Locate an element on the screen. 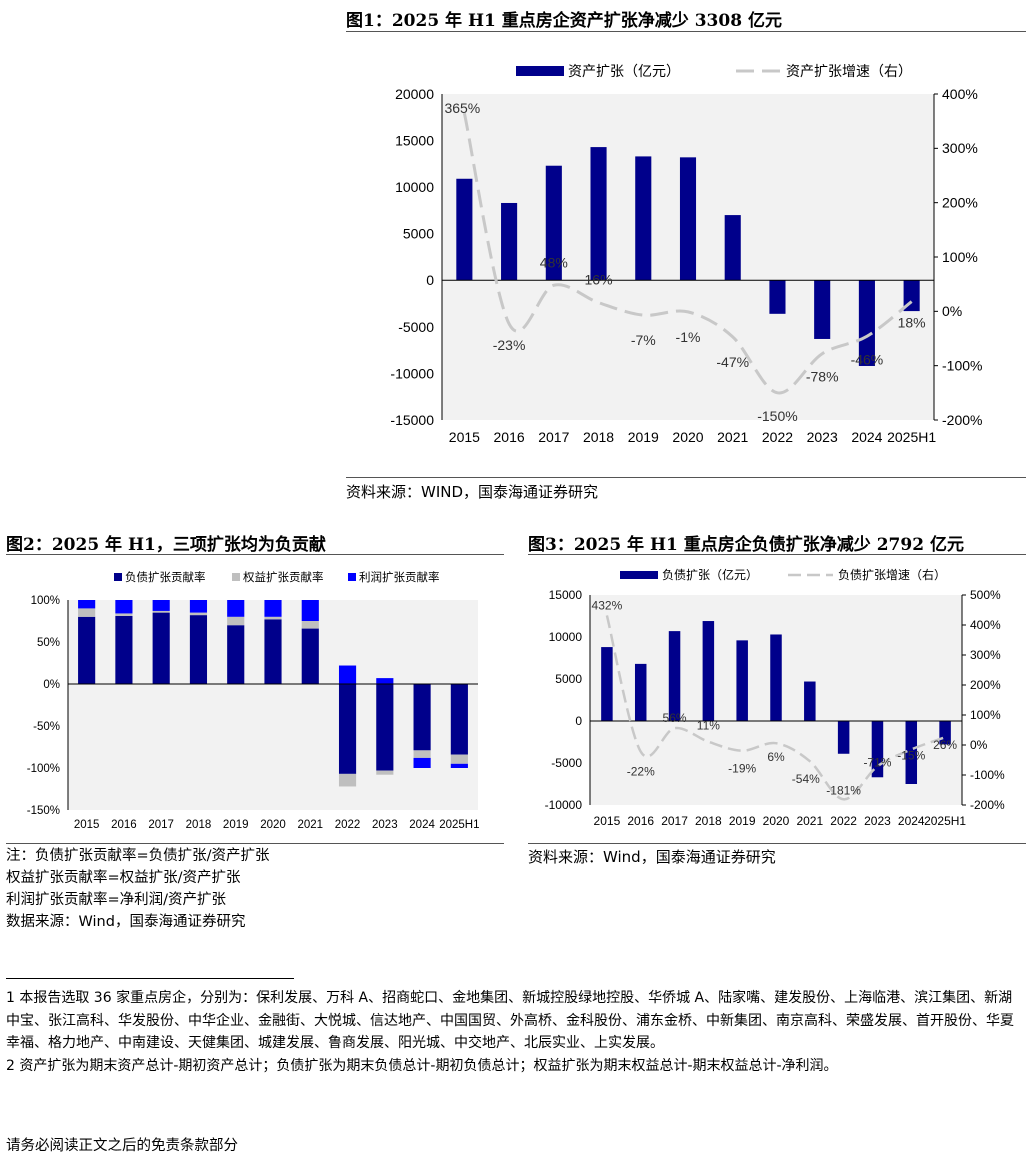 The image size is (1032, 1160). fig2-note-4: 数据来源：Wind，国泰海通证券研究 is located at coordinates (126, 922).